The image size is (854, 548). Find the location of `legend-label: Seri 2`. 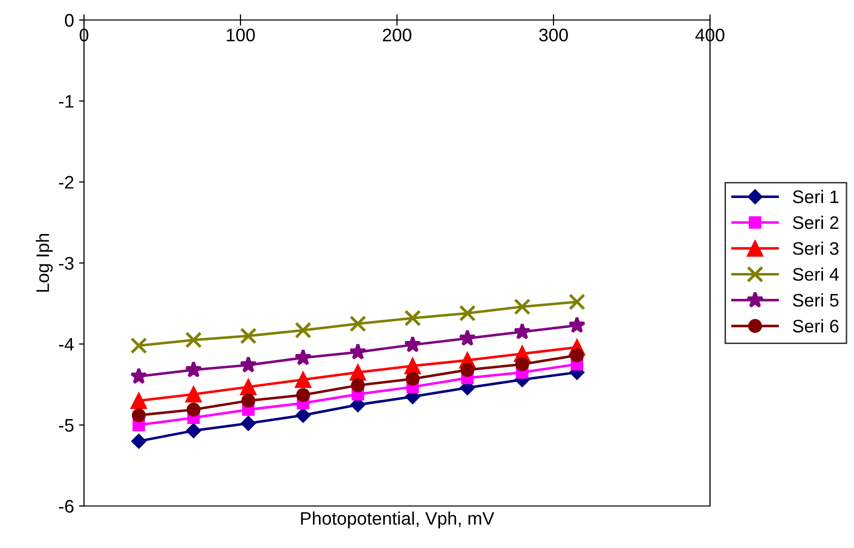

legend-label: Seri 2 is located at coordinates (815, 223).